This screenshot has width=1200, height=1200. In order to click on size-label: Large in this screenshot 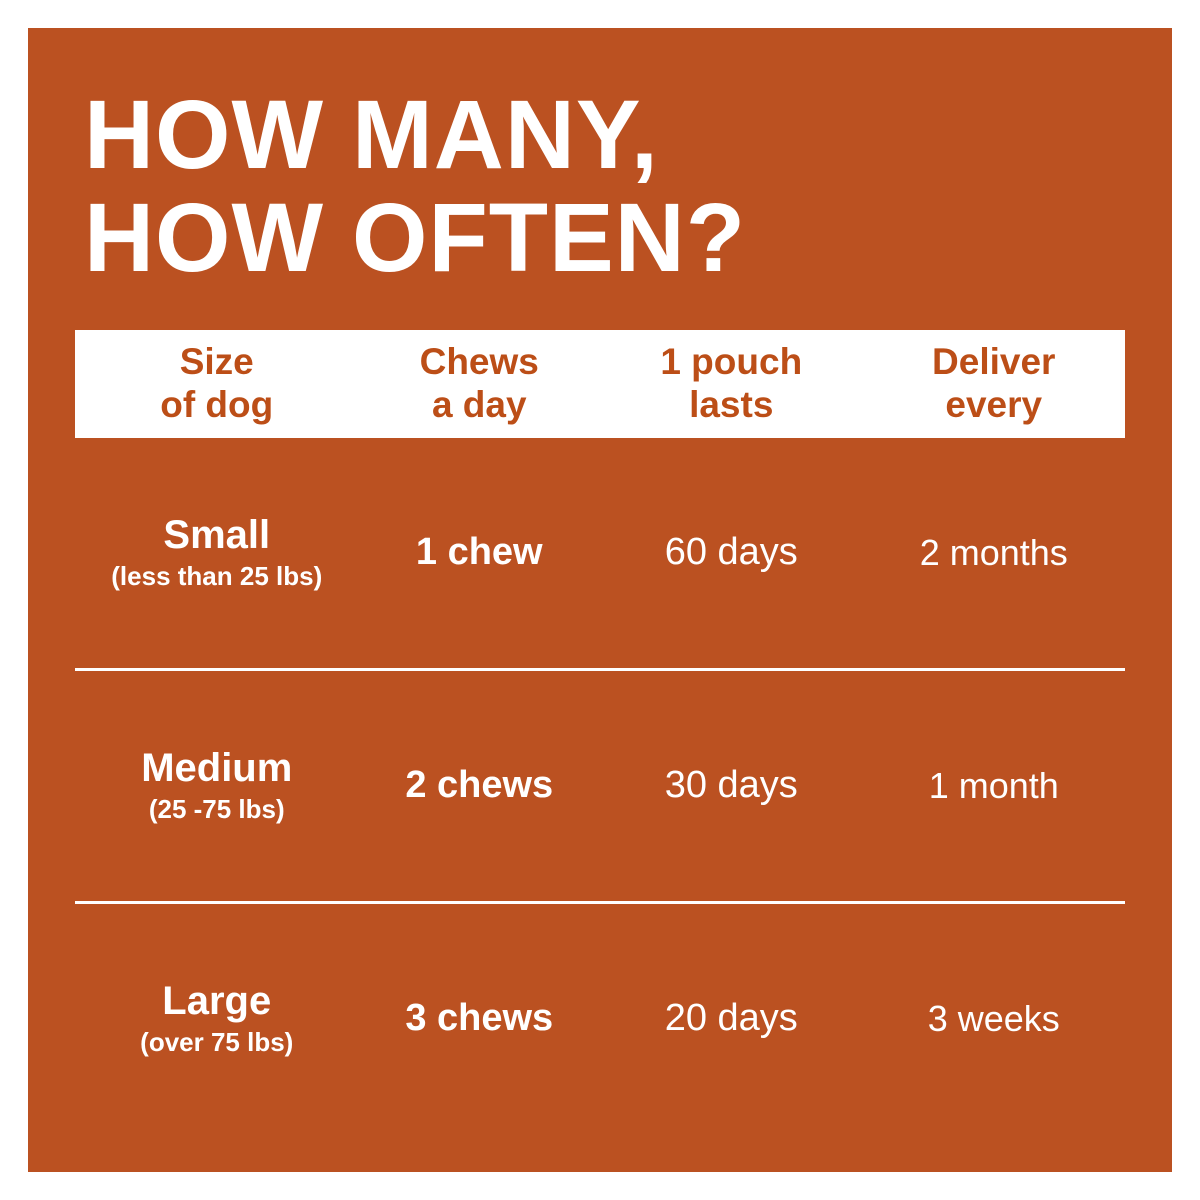, I will do `click(217, 1001)`.